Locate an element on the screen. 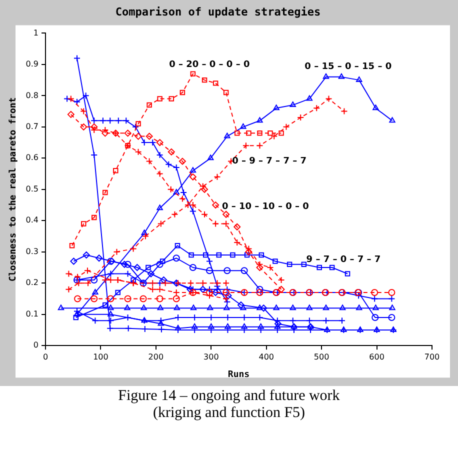 The width and height of the screenshot is (458, 458). x-tick-label: 700 is located at coordinates (432, 357).